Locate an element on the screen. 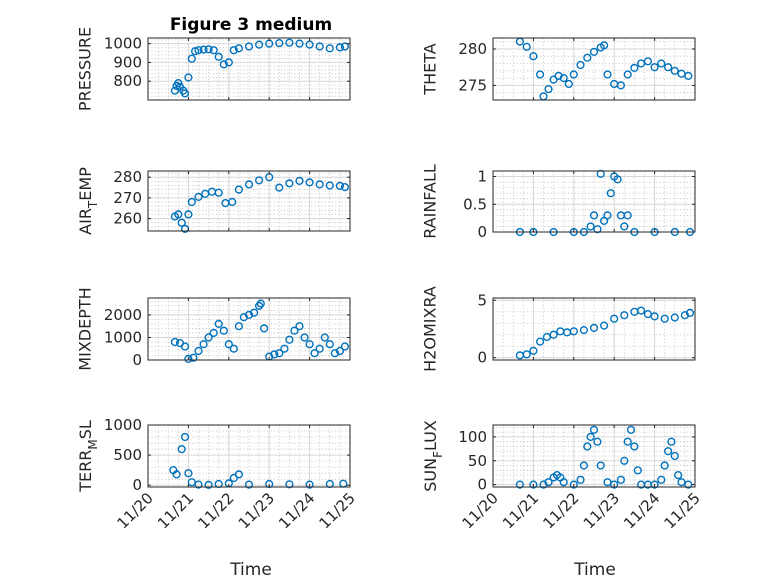 The image size is (778, 583). subplot-6: 0 5 H2OMIXRA is located at coordinates (558, 329).